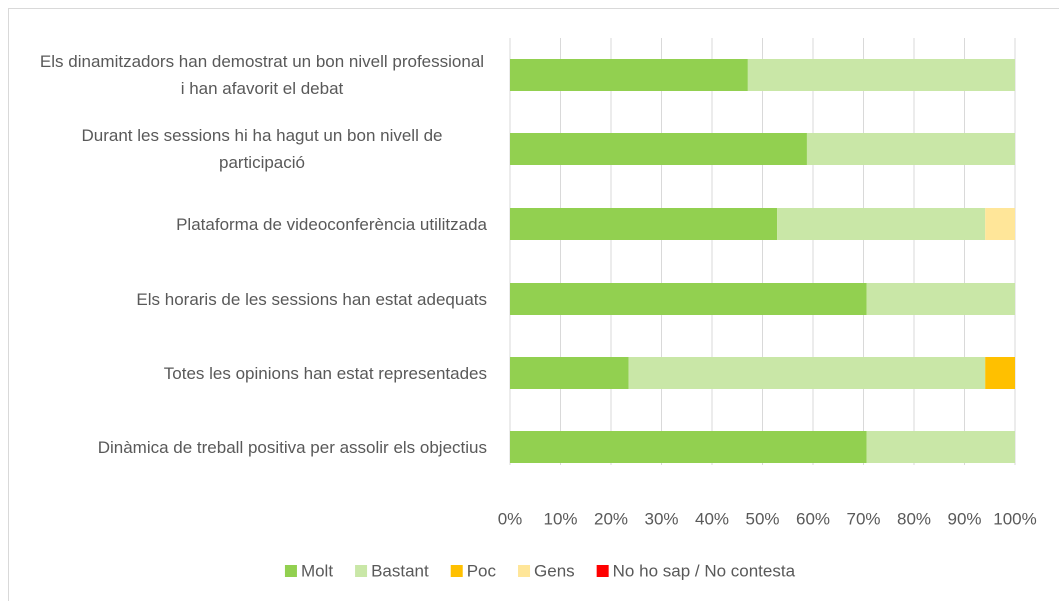  I want to click on x-tick-label: 80%, so click(914, 518).